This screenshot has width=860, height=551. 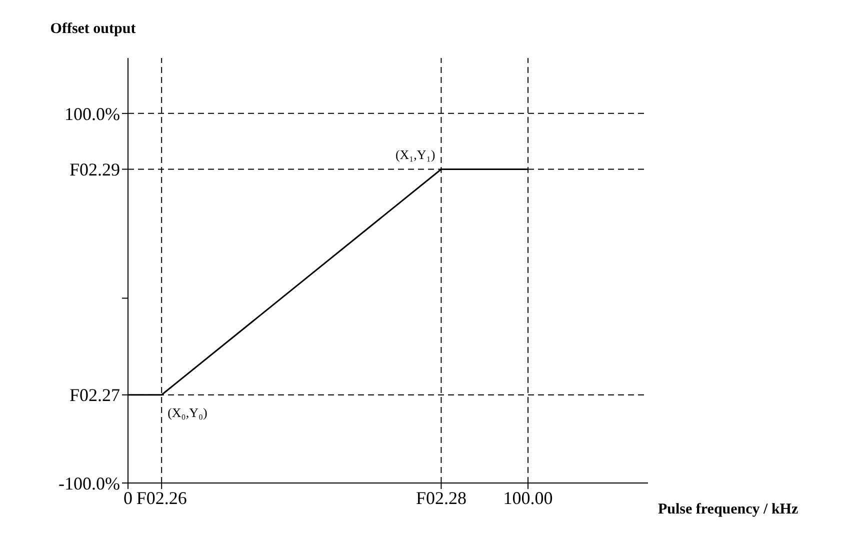 What do you see at coordinates (93, 29) in the screenshot?
I see `y-axis-title: Offset output` at bounding box center [93, 29].